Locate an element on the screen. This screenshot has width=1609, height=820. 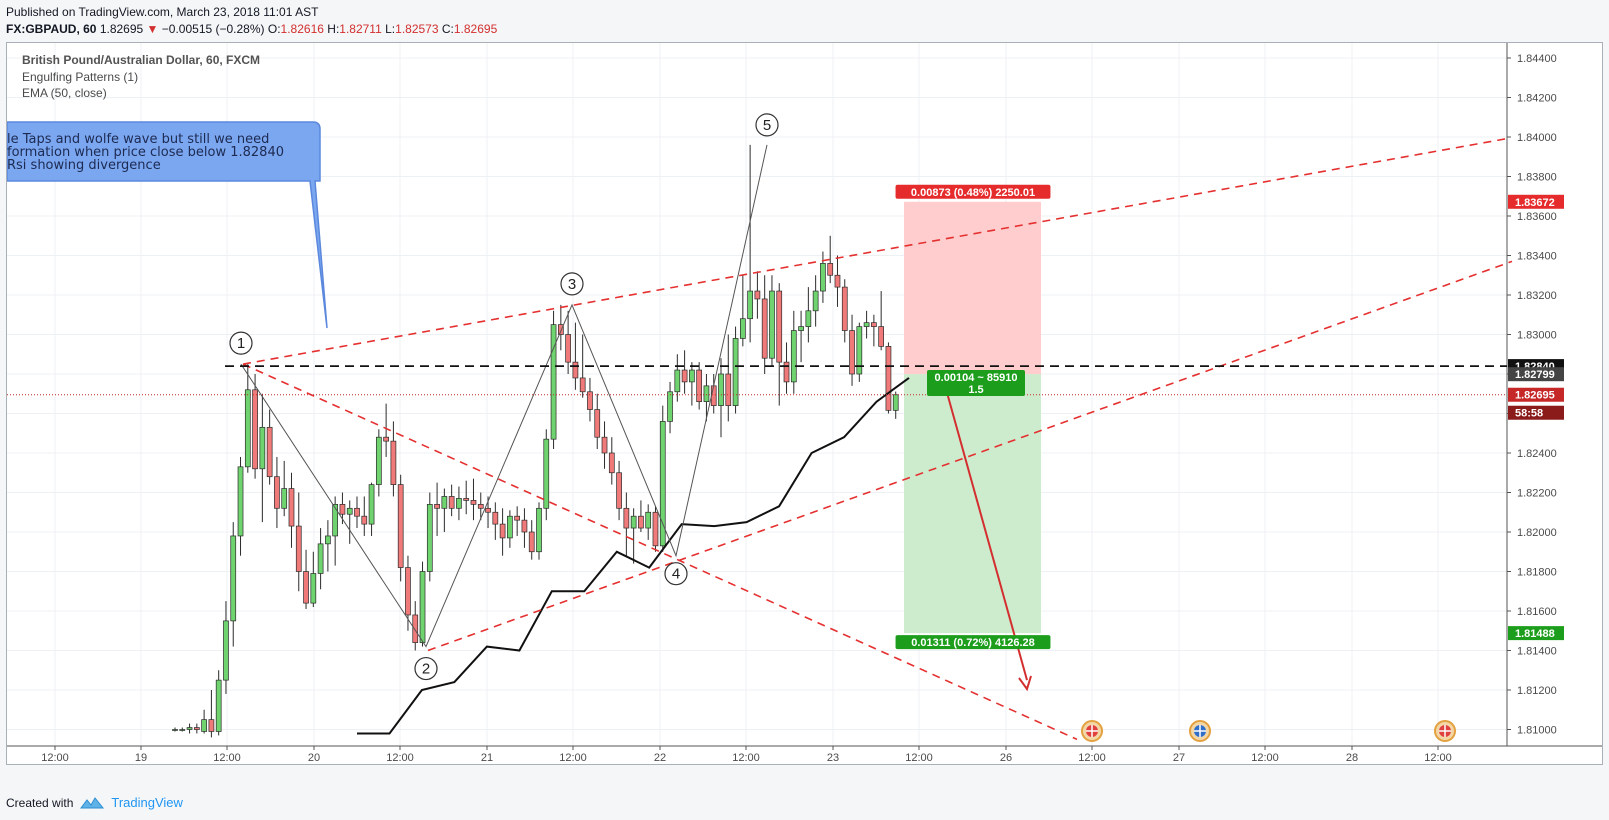
wave-number: 5 is located at coordinates (767, 125).